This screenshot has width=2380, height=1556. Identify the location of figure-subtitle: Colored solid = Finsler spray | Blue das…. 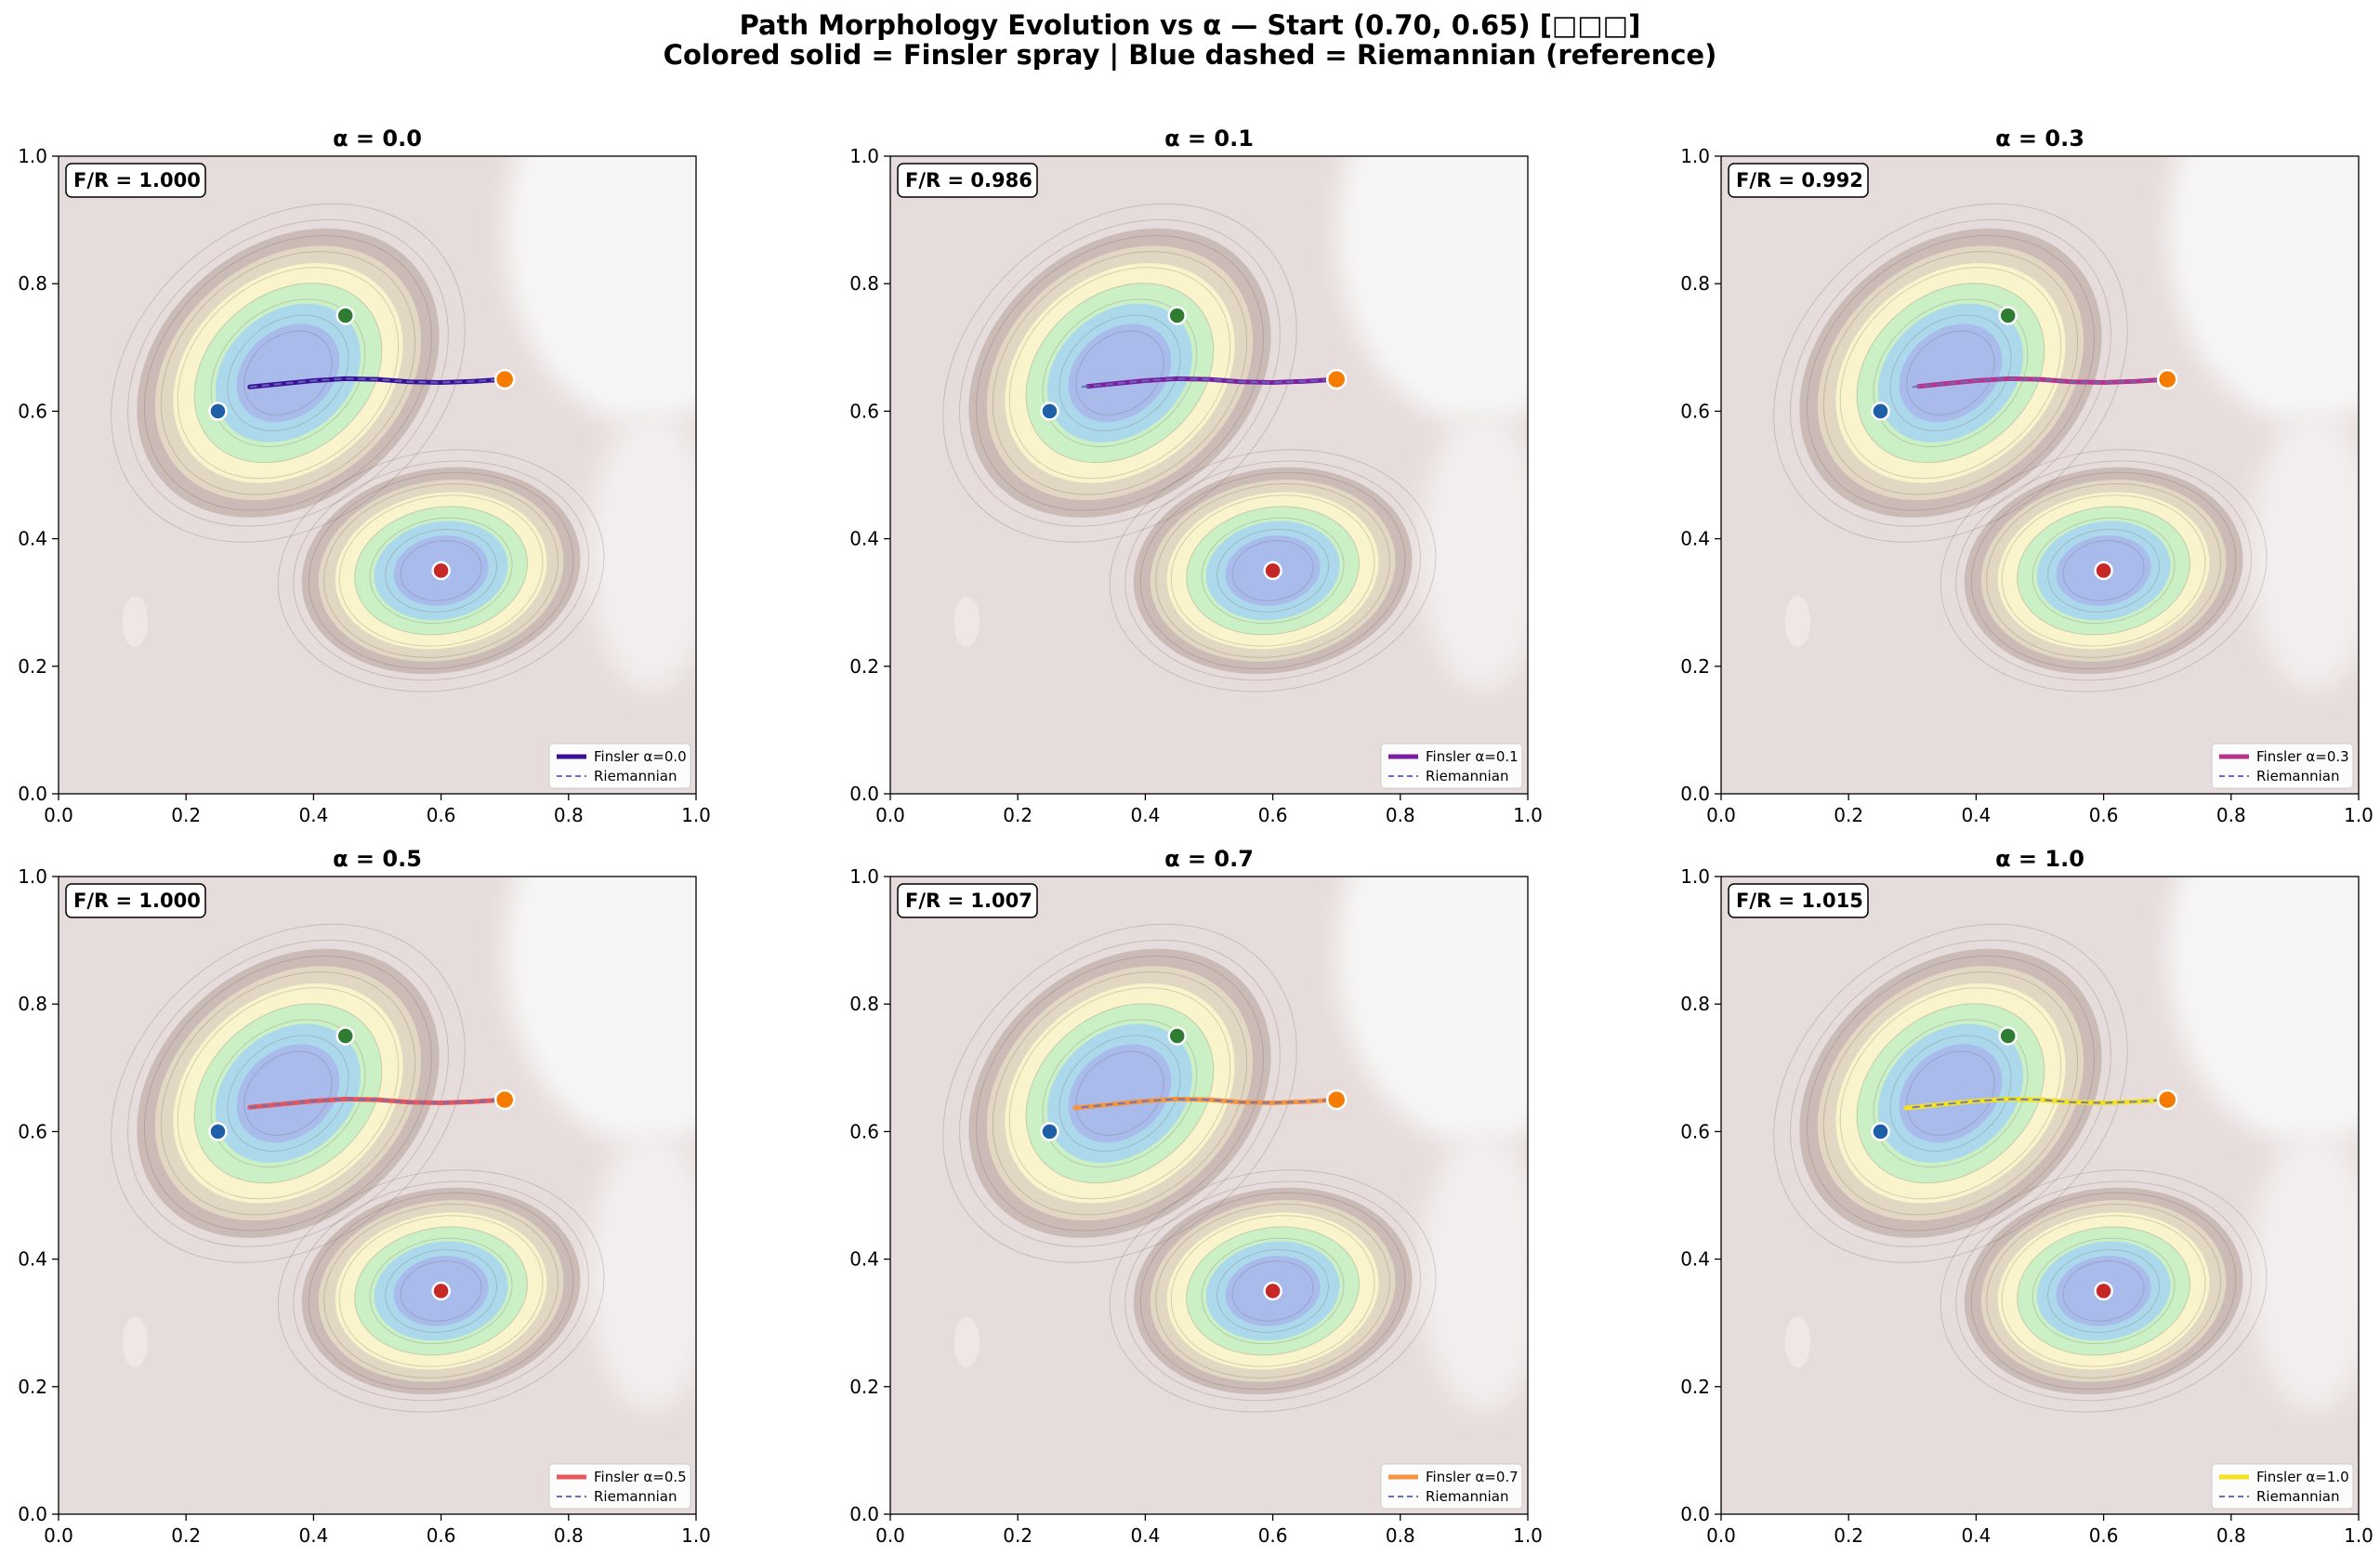
(1190, 55).